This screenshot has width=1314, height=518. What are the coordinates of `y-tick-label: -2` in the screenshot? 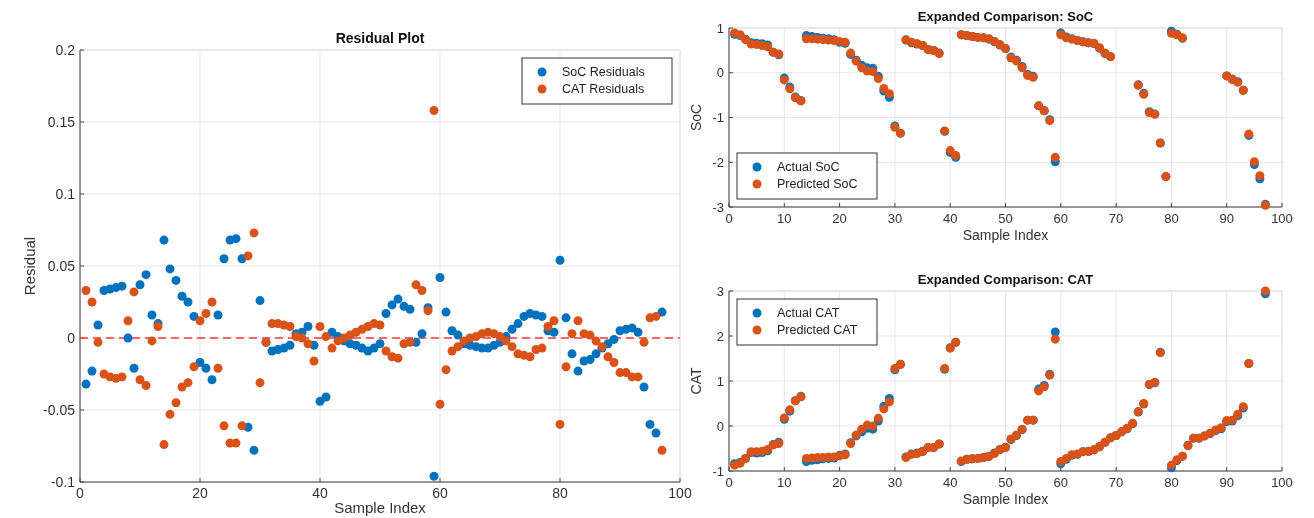 It's located at (718, 162).